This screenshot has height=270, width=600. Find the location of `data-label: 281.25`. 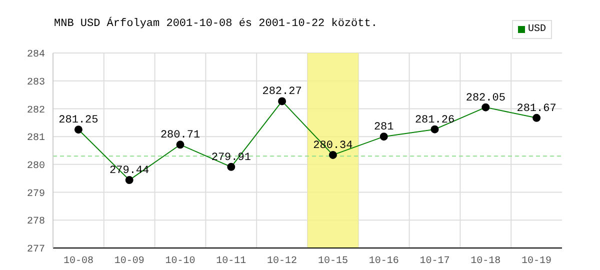

data-label: 281.25 is located at coordinates (78, 120).